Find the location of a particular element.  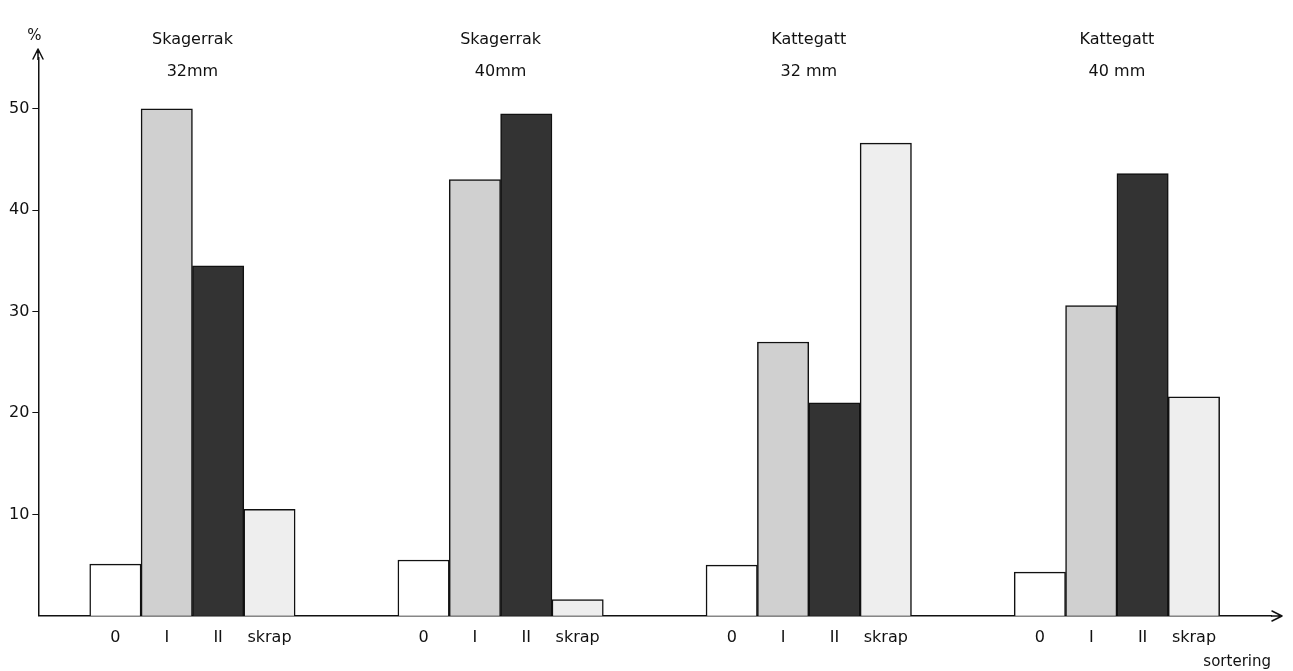

y-tick-label: 40 is located at coordinates (19, 209).